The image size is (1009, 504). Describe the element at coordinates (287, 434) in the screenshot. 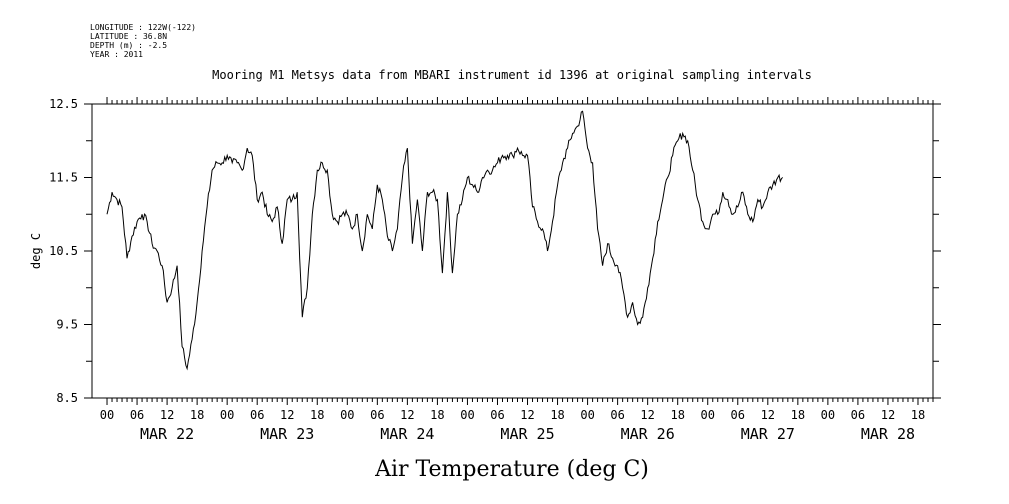

I see `x-day-label: MAR 23` at that location.